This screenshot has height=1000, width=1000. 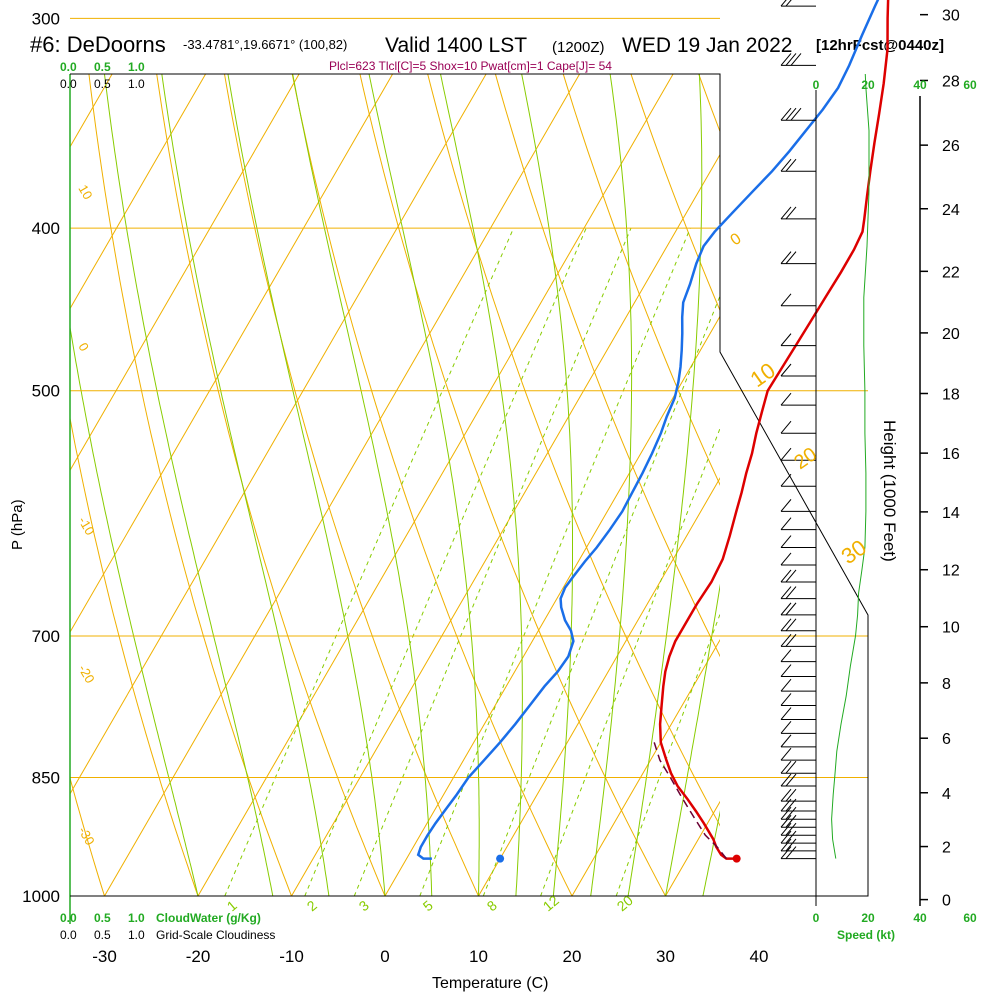 I want to click on temp-tick-0: 0, so click(x=384, y=956).